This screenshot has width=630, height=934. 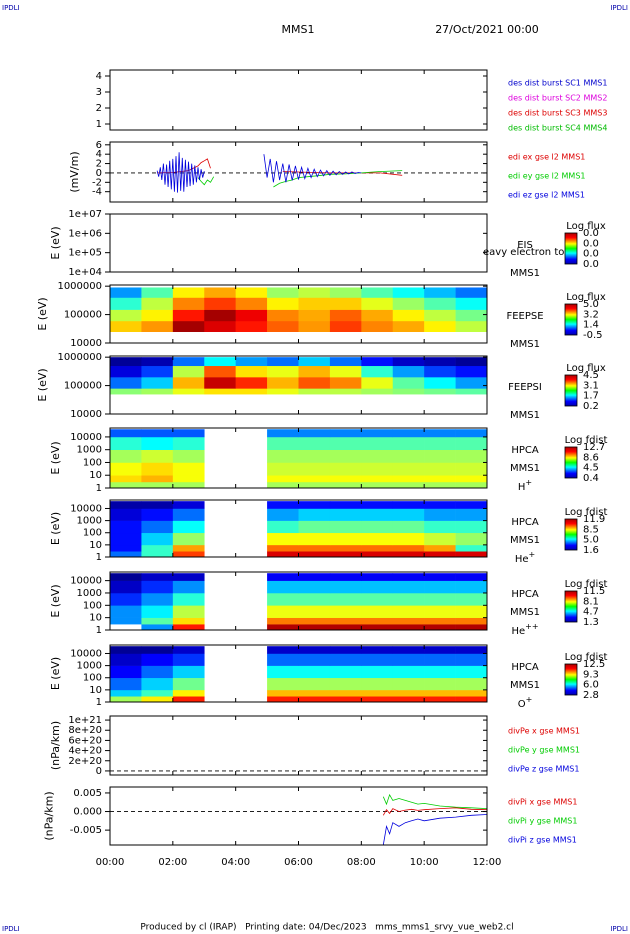 I want to click on species-sup: ++, so click(x=531, y=626).